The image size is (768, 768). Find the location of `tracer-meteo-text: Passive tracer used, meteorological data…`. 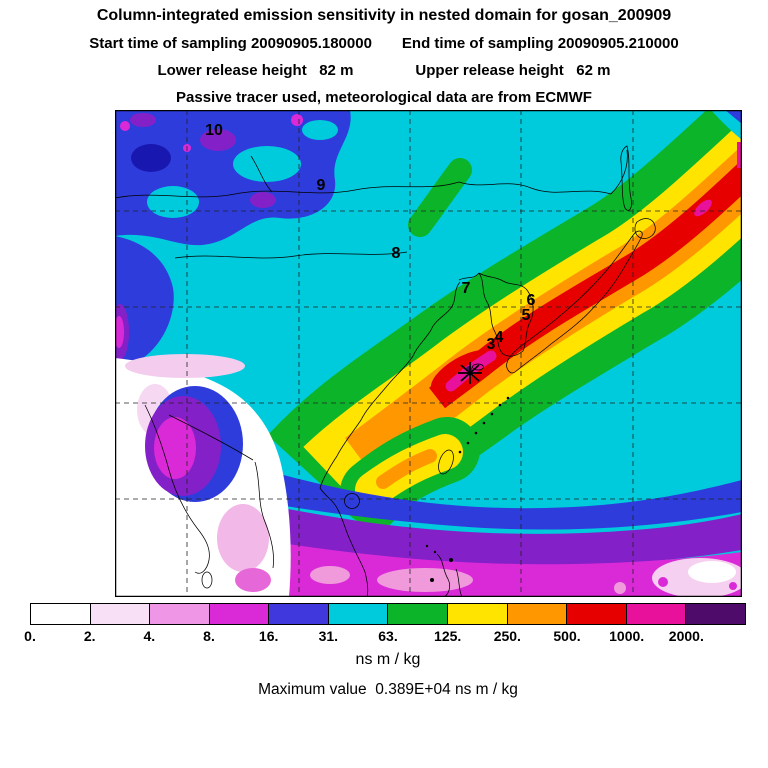

tracer-meteo-text: Passive tracer used, meteorological data… is located at coordinates (384, 97).